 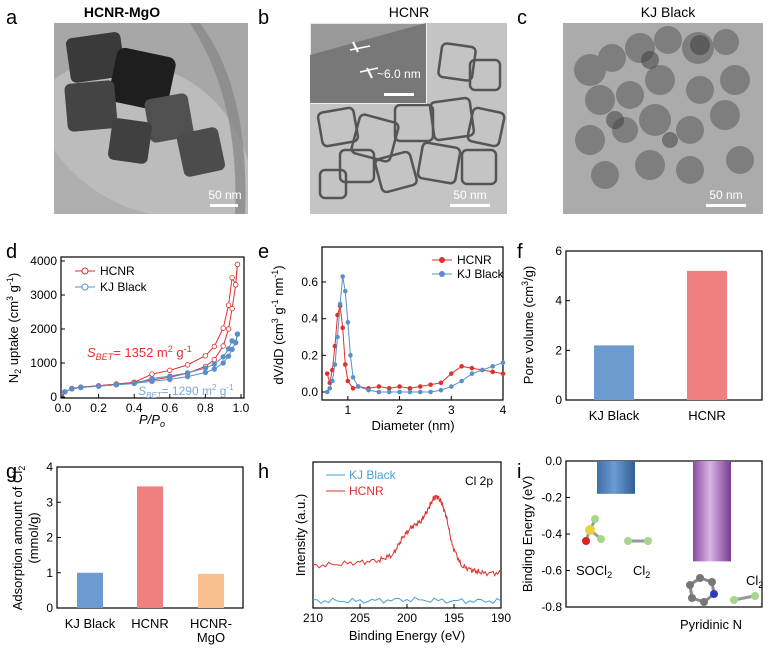 What do you see at coordinates (49, 502) in the screenshot?
I see `y-tick-label-g: 3` at bounding box center [49, 502].